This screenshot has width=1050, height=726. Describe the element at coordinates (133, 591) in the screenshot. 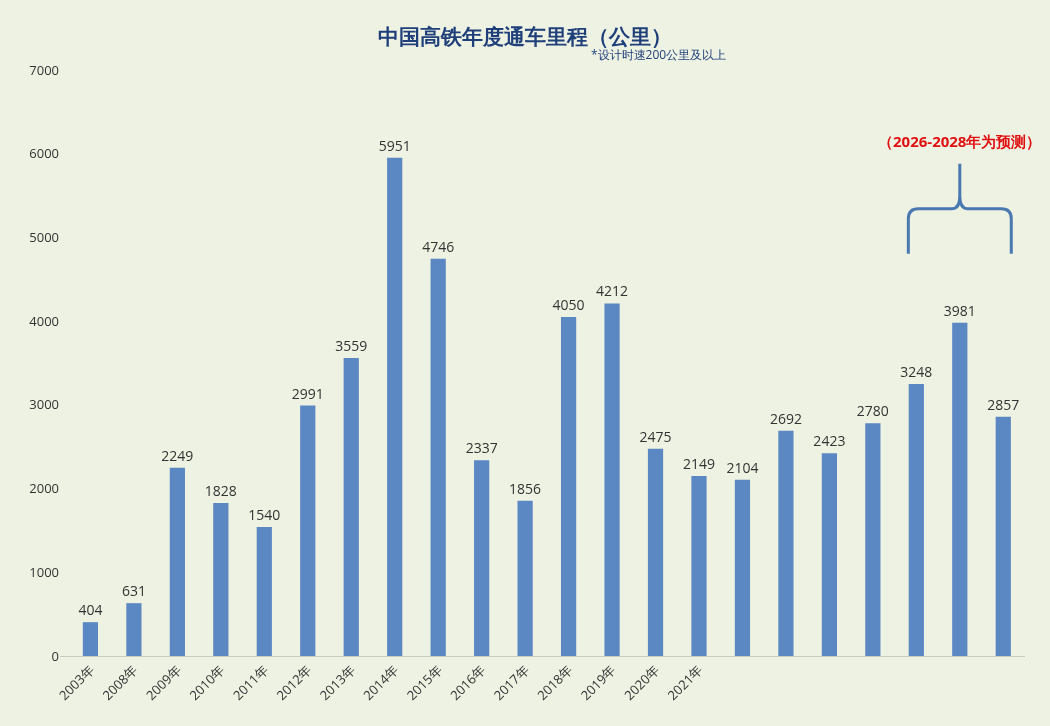

I see `data-label: 631` at that location.